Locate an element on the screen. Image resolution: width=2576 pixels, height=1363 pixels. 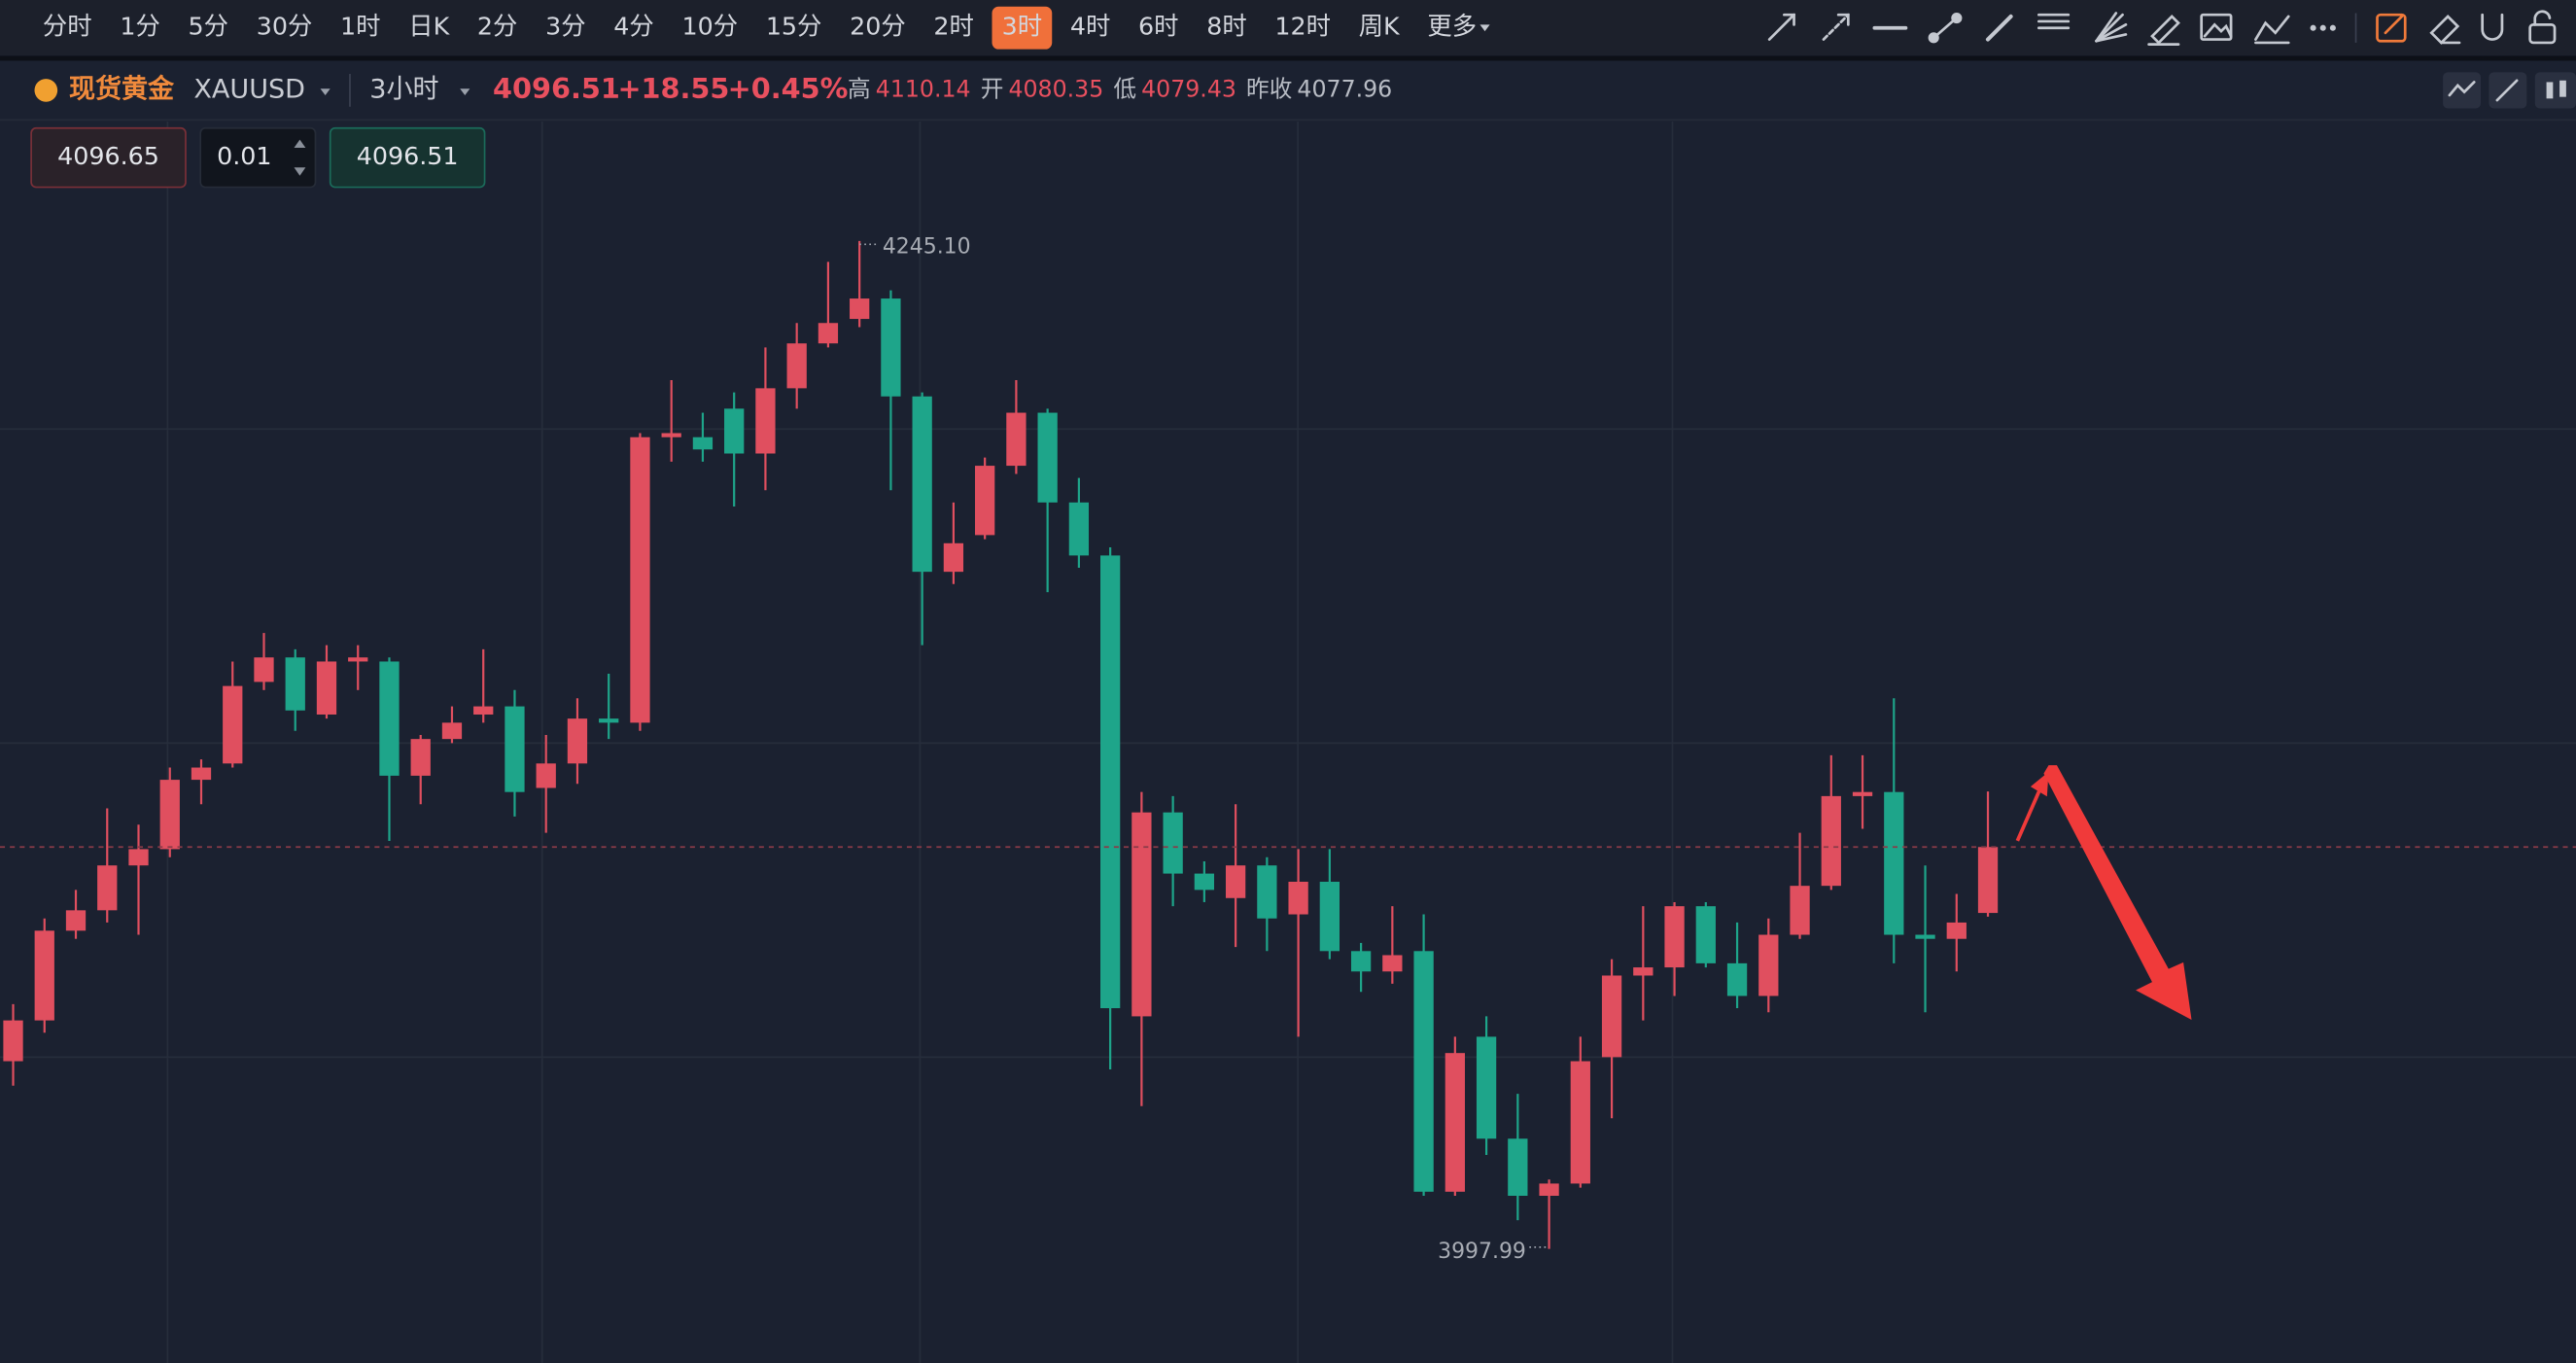
tool-extended-line is located at coordinates (1836, 27).